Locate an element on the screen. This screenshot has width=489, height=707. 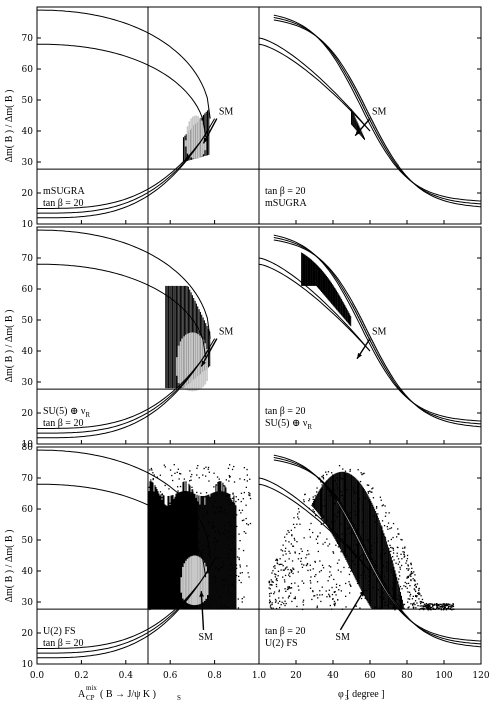
sm-label: SM is located at coordinates (379, 332).